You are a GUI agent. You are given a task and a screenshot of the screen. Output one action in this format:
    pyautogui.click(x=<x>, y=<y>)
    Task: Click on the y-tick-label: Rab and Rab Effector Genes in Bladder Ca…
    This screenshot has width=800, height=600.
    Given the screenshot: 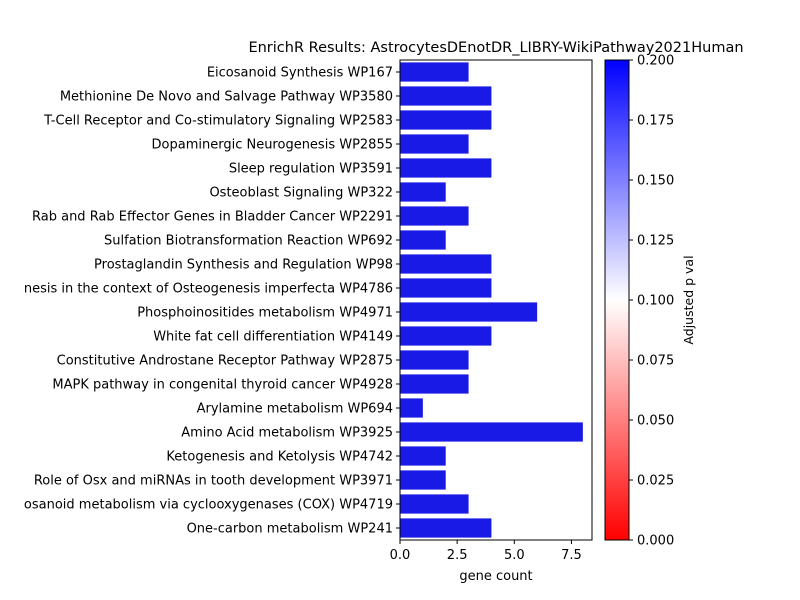 What is the action you would take?
    pyautogui.click(x=212, y=217)
    